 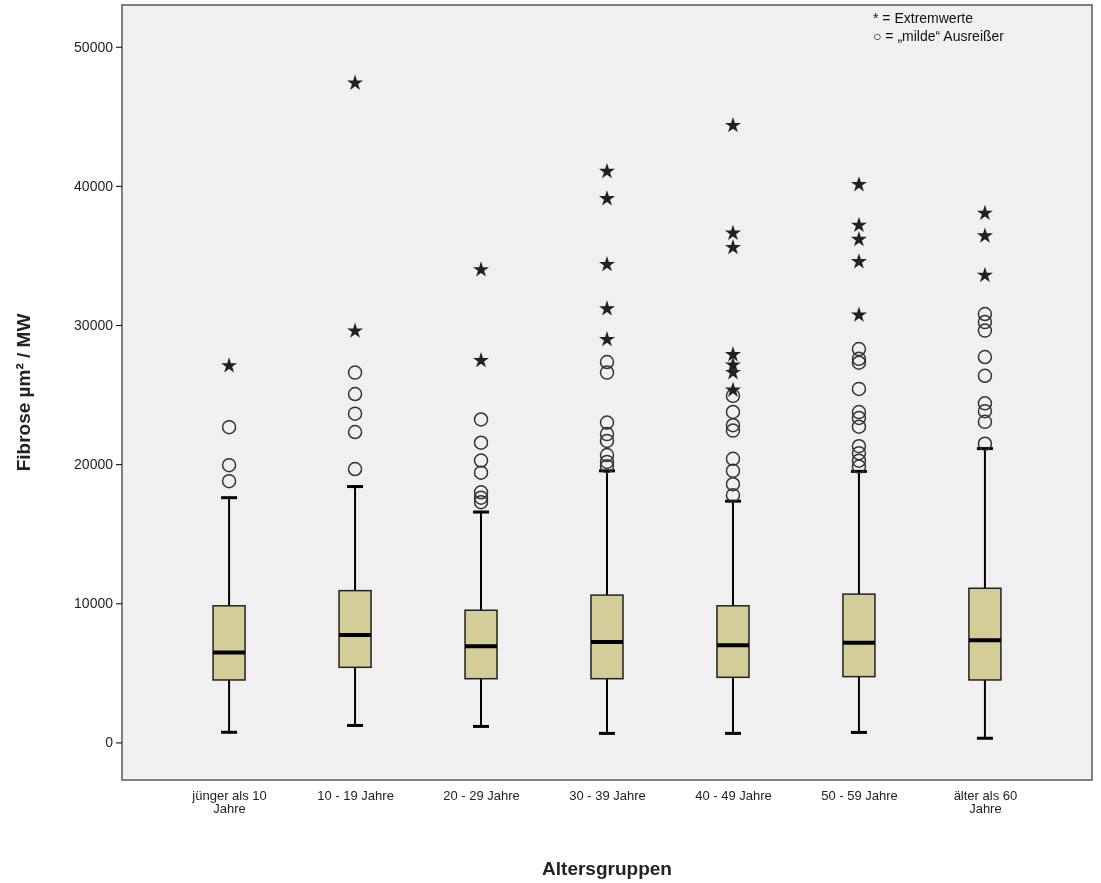 I want to click on x-tick-label: 30 - 39 Jahre, so click(x=607, y=795).